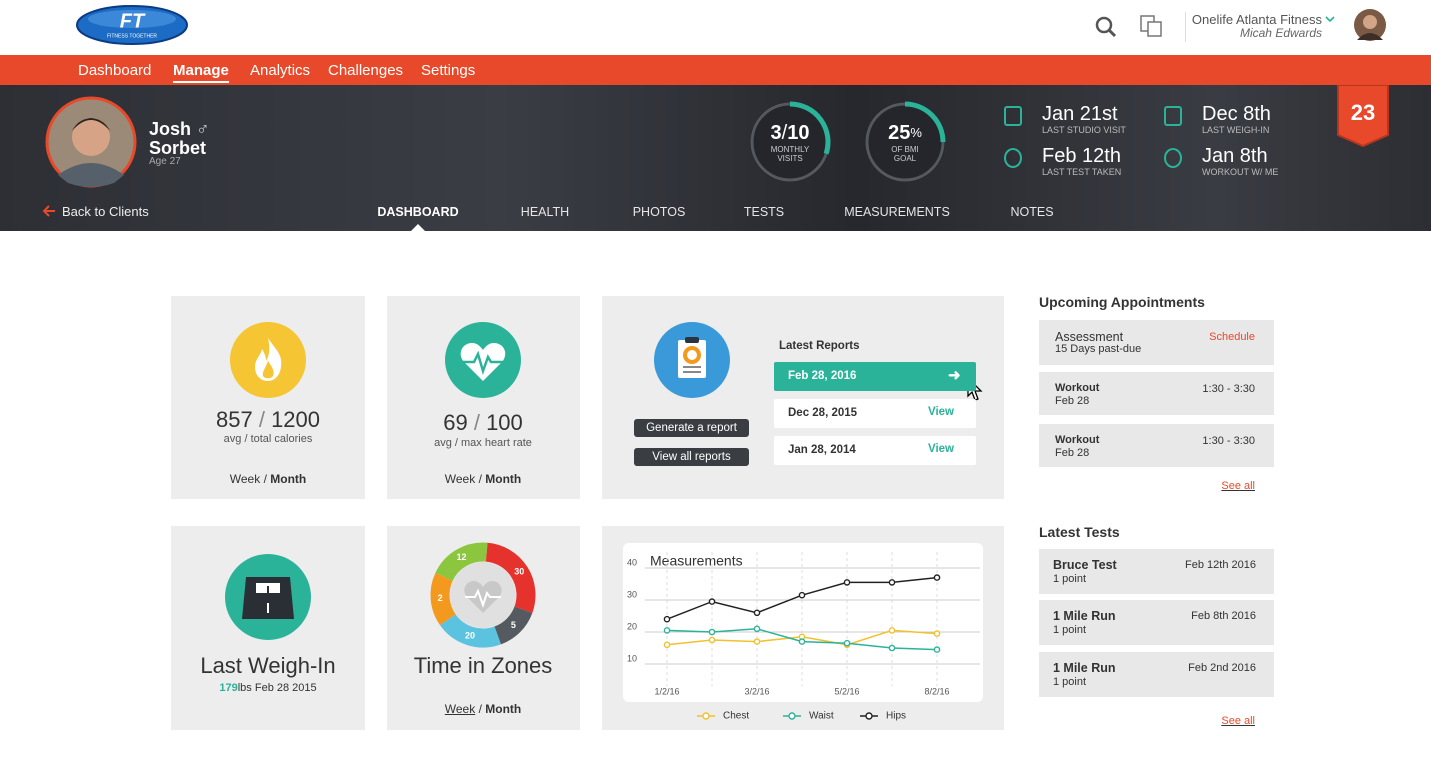 The width and height of the screenshot is (1431, 774). Describe the element at coordinates (1223, 616) in the screenshot. I see `test-date: Feb 8th 2016` at that location.